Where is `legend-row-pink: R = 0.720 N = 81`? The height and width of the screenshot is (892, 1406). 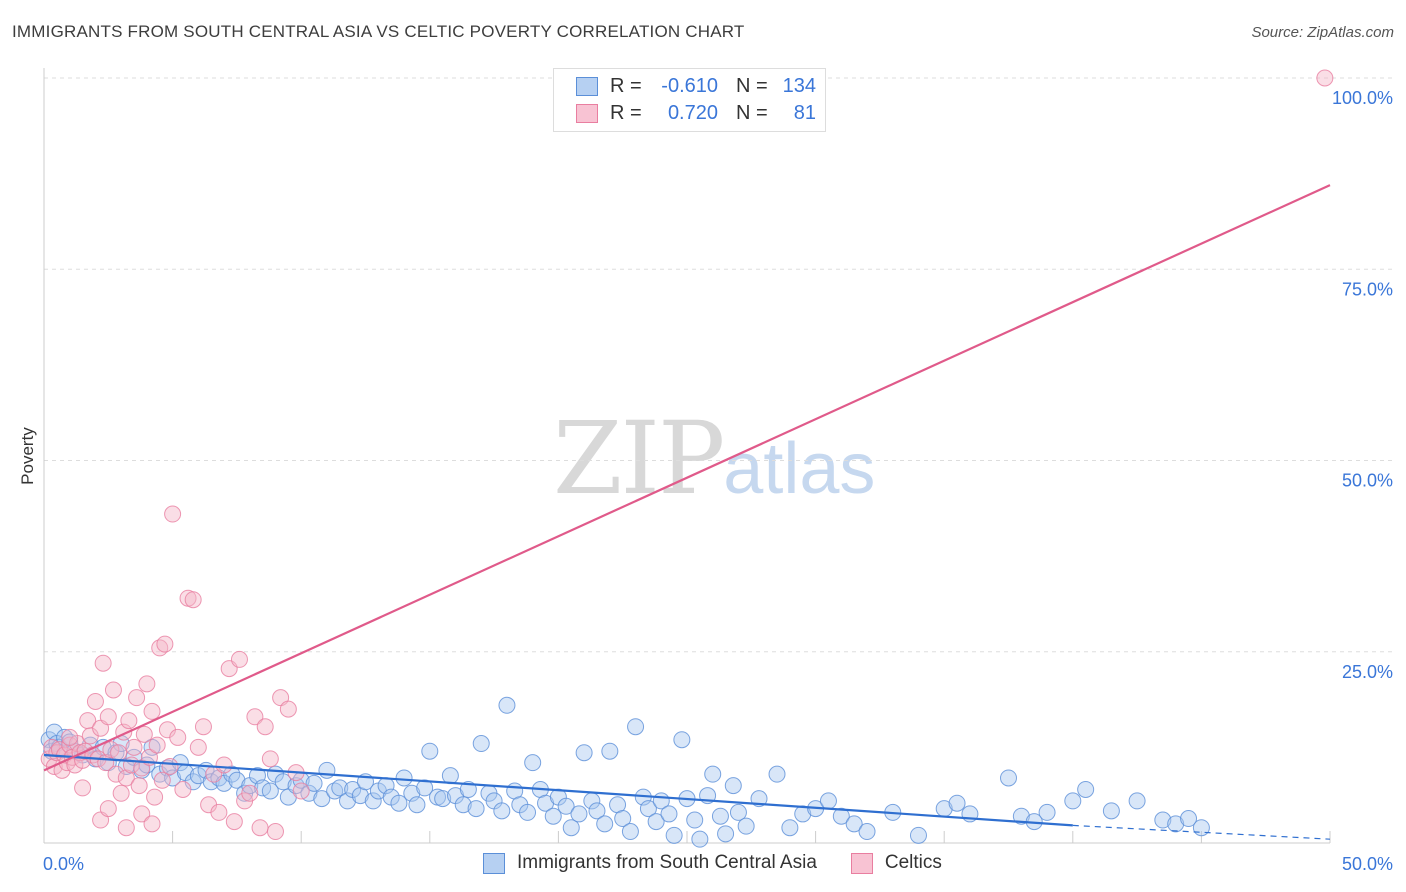 legend-row-pink: R = 0.720 N = 81 is located at coordinates (696, 113).